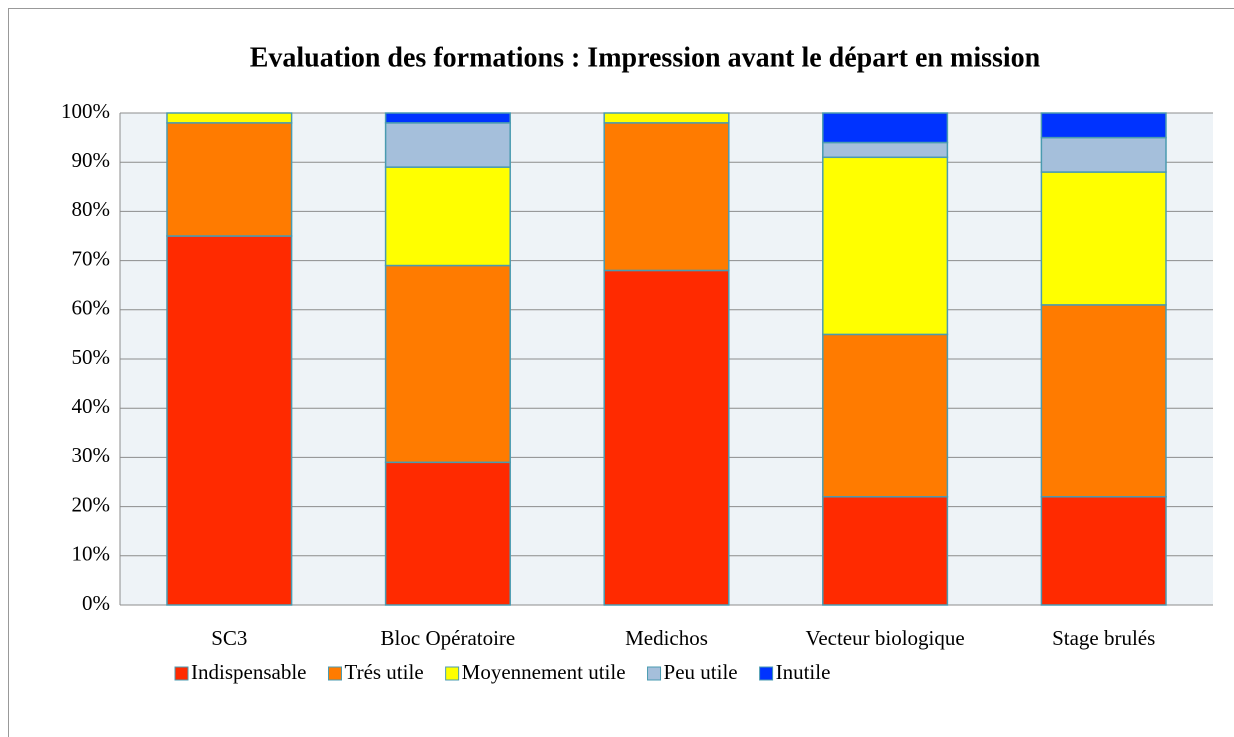  I want to click on legend-label: Moyennement utile, so click(544, 672).